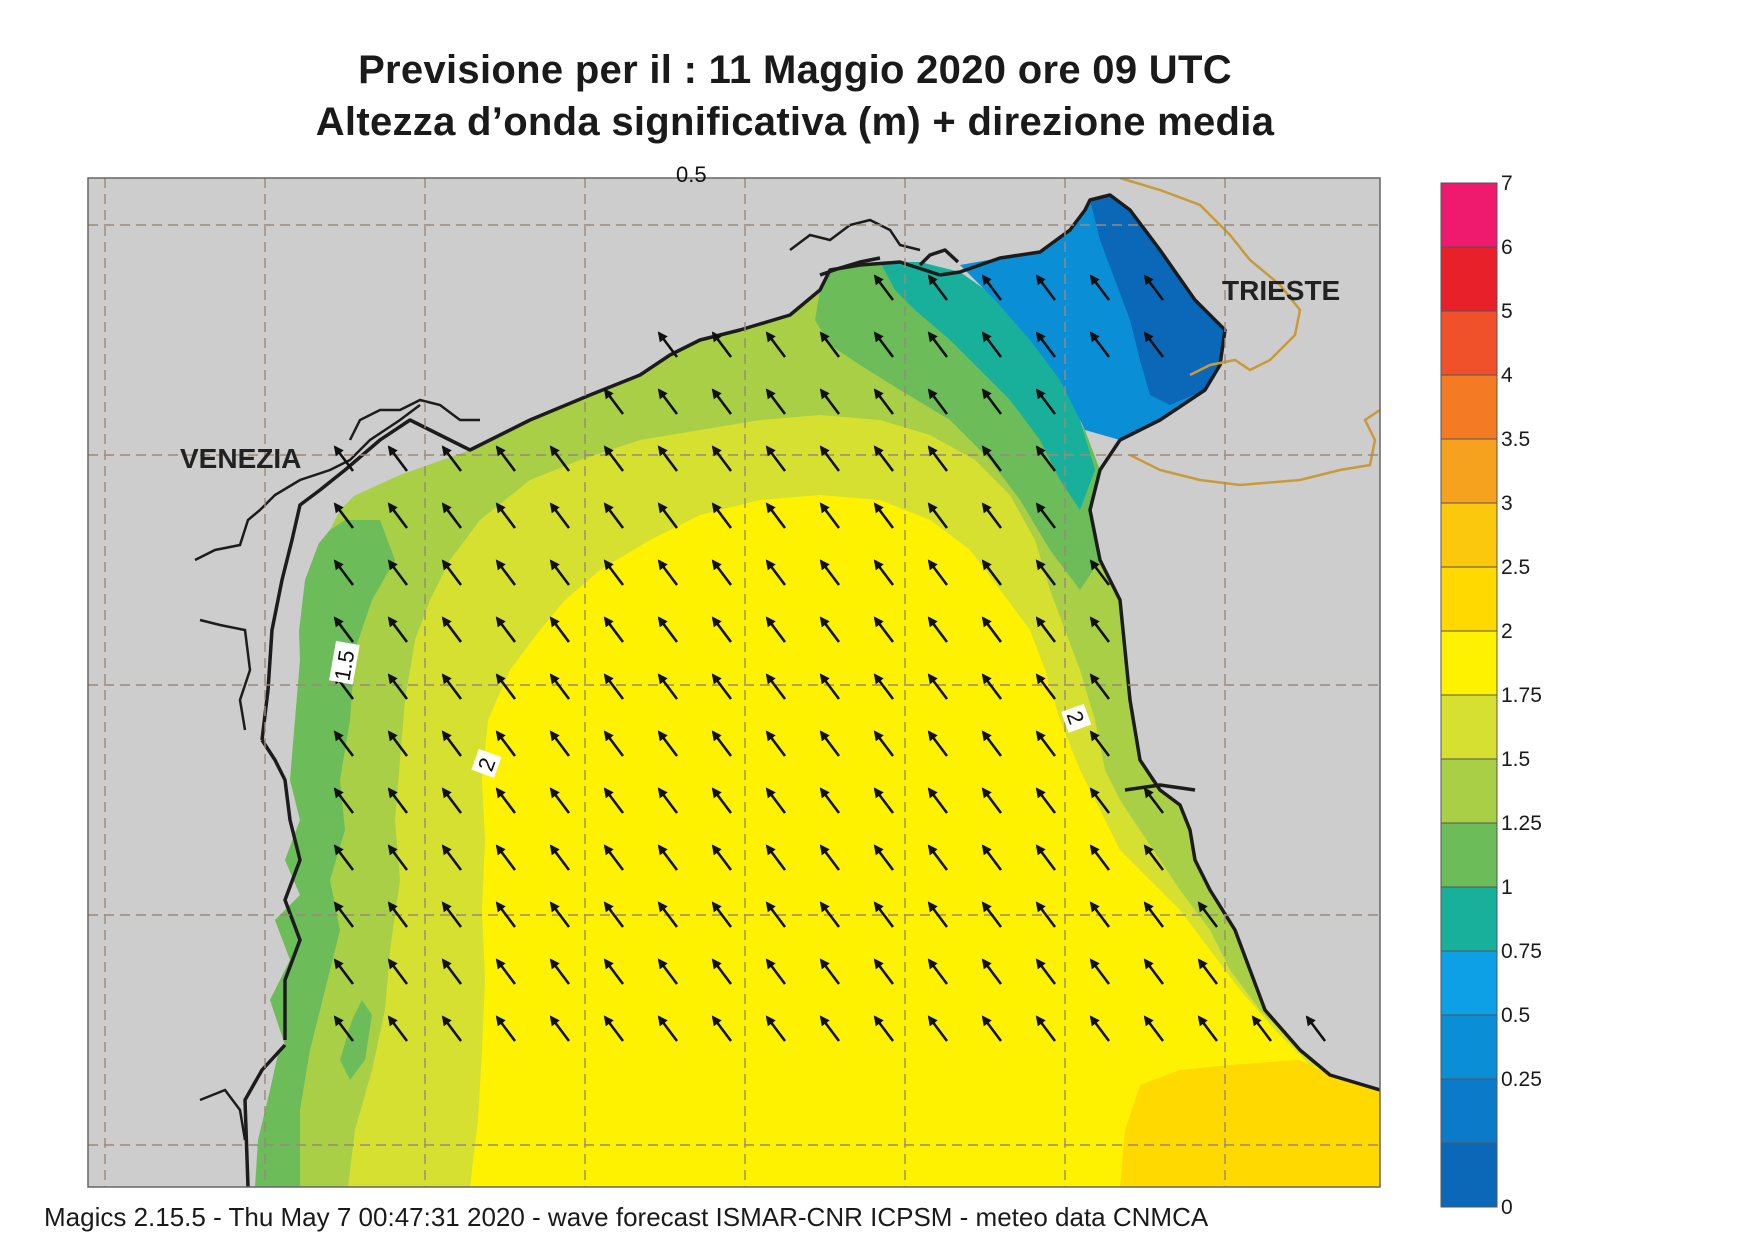 The image size is (1755, 1242). Describe the element at coordinates (1515, 759) in the screenshot. I see `colorbar-label: 1.5` at that location.